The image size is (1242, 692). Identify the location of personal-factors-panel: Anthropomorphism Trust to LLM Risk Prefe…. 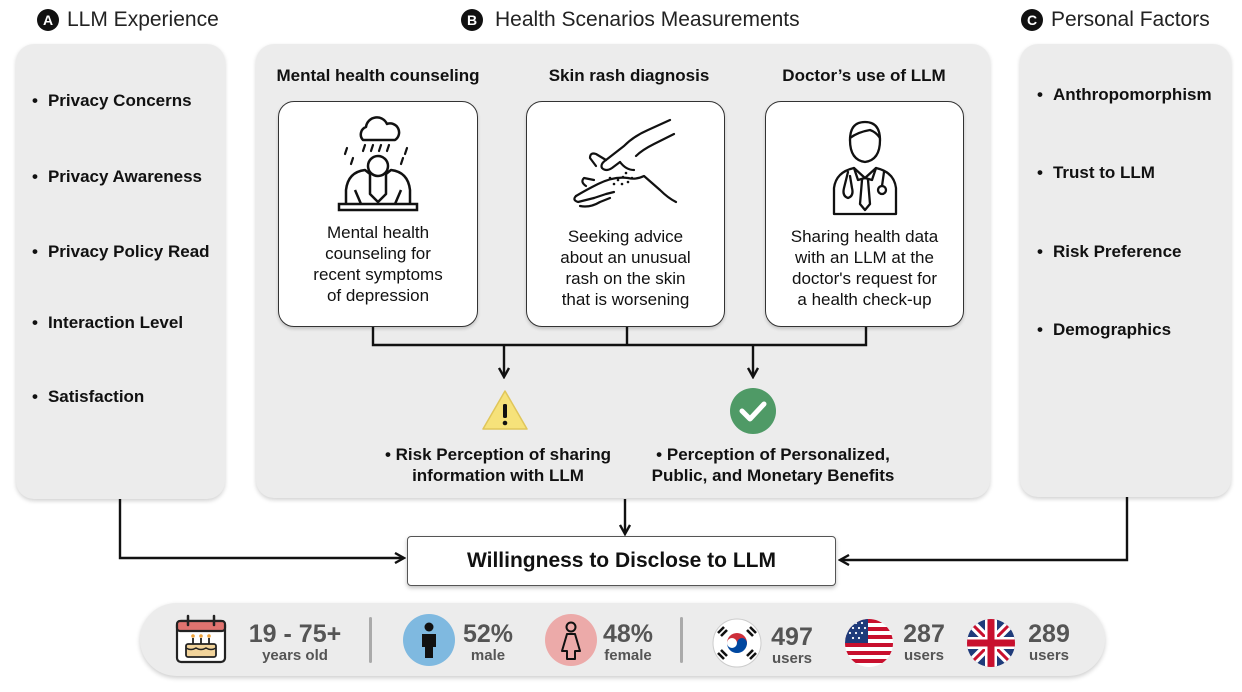
(1125, 270).